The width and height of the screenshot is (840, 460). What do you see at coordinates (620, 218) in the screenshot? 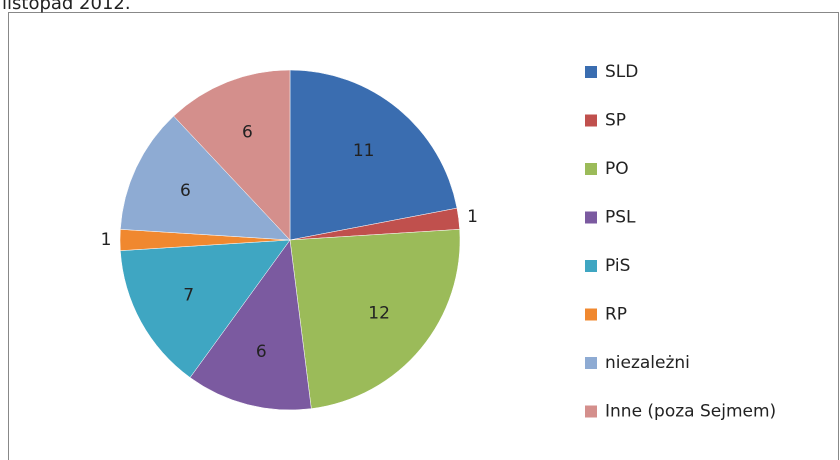
I see `legend-label: PSL` at bounding box center [620, 218].